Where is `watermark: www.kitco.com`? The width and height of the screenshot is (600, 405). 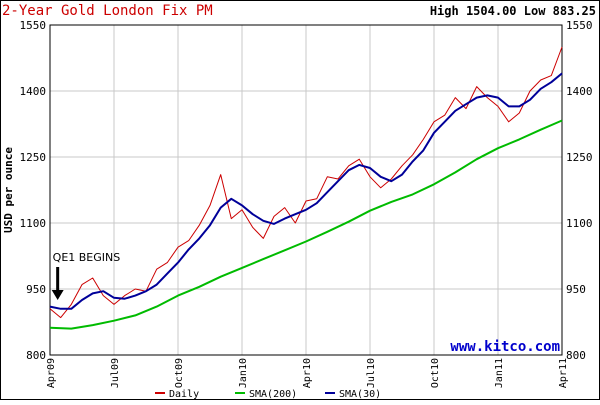
watermark: www.kitco.com is located at coordinates (505, 347).